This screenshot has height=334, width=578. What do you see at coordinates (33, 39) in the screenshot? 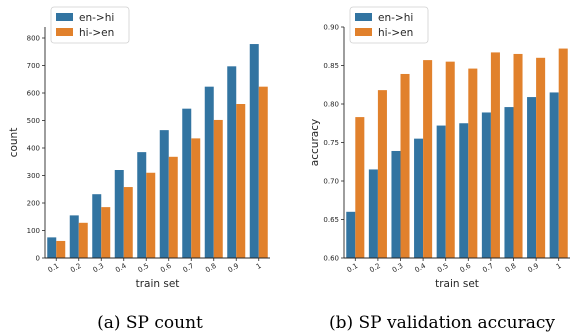
I see `y-tick-label: 800` at bounding box center [33, 39].